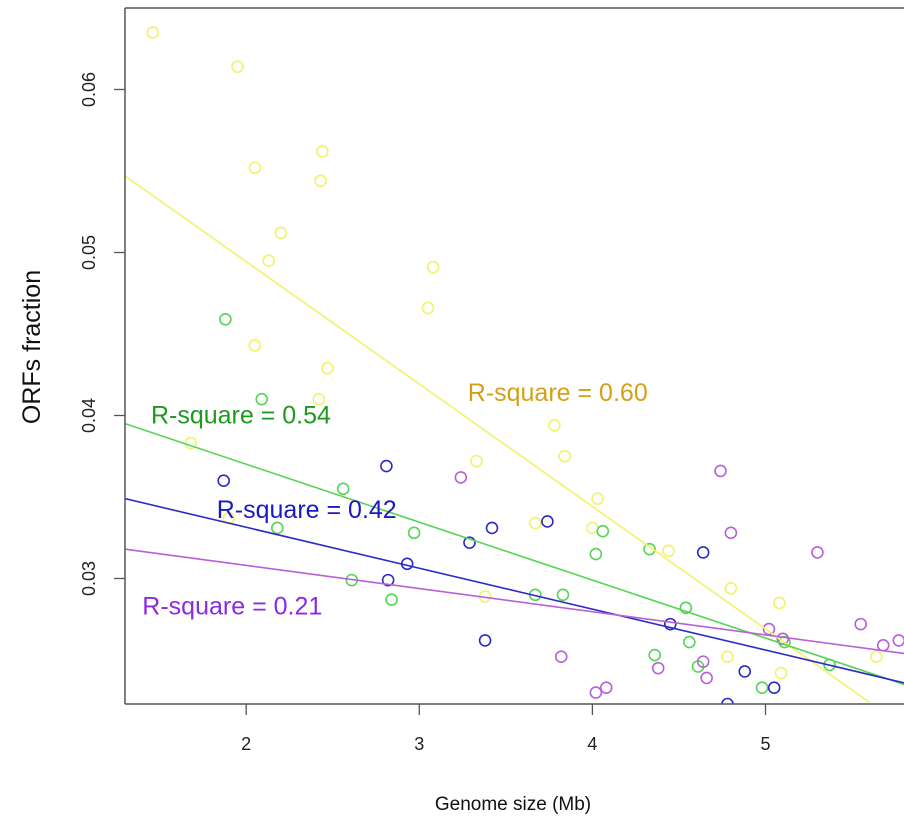 The width and height of the screenshot is (904, 828). What do you see at coordinates (89, 578) in the screenshot?
I see `y-tick-label: 0.03` at bounding box center [89, 578].